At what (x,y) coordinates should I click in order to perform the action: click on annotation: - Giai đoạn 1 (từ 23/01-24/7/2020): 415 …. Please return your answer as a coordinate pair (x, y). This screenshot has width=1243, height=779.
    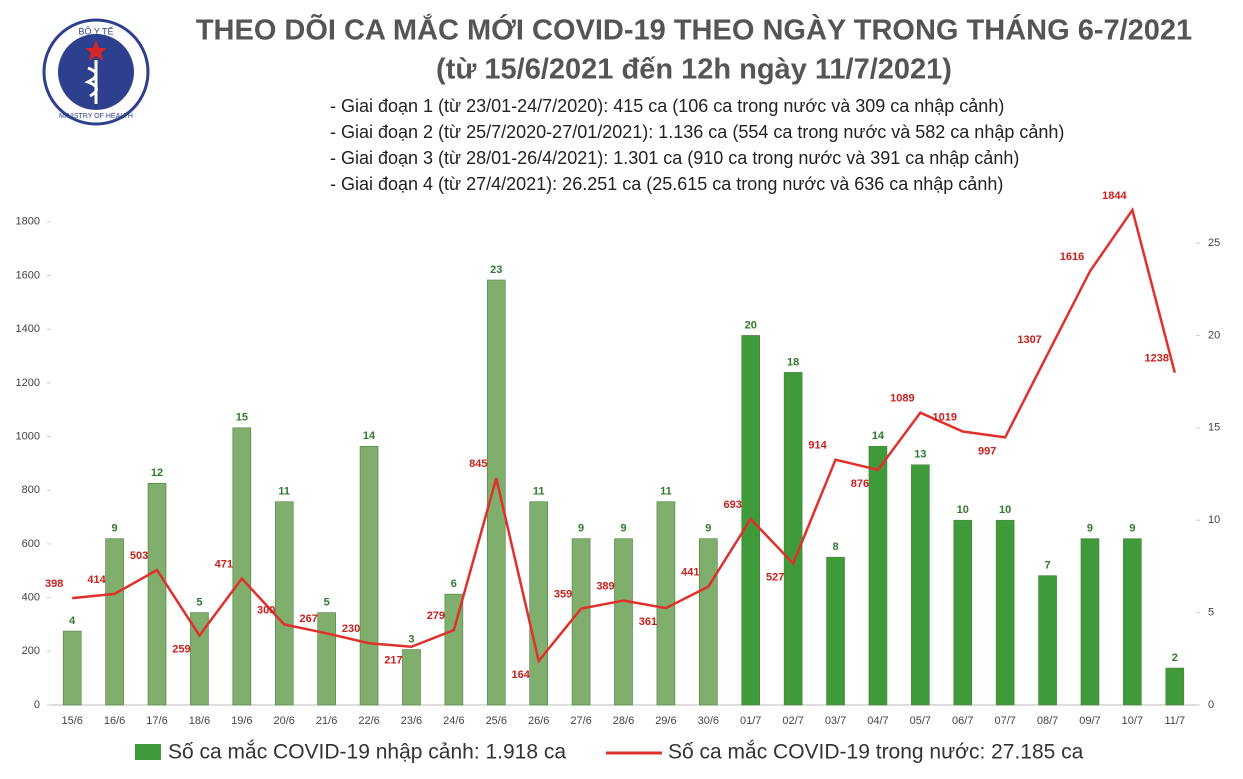
    Looking at the image, I should click on (667, 106).